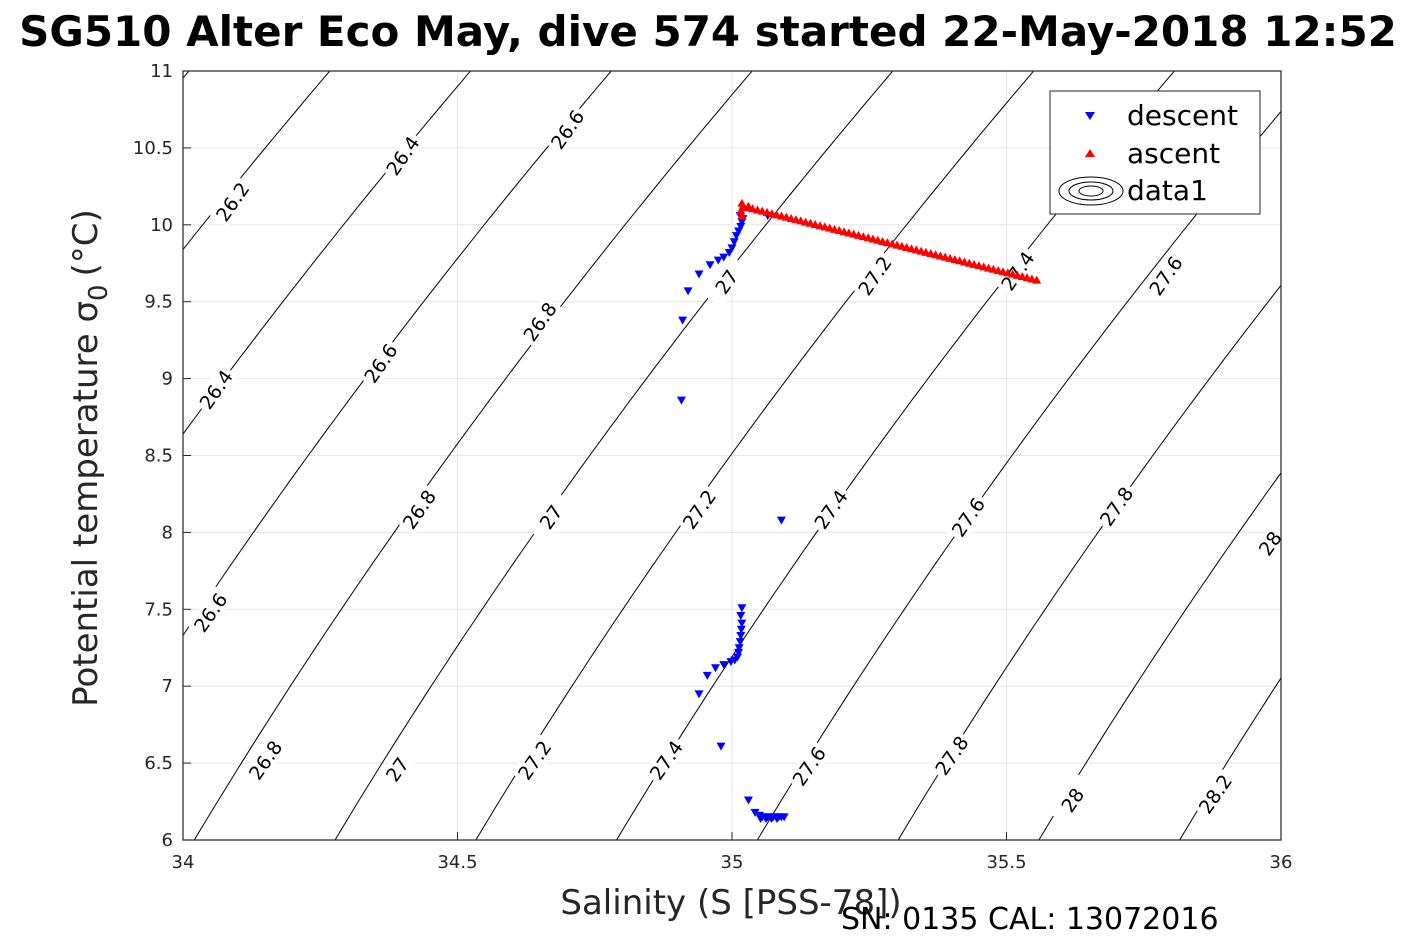  What do you see at coordinates (167, 686) in the screenshot?
I see `y-tick-label: 7` at bounding box center [167, 686].